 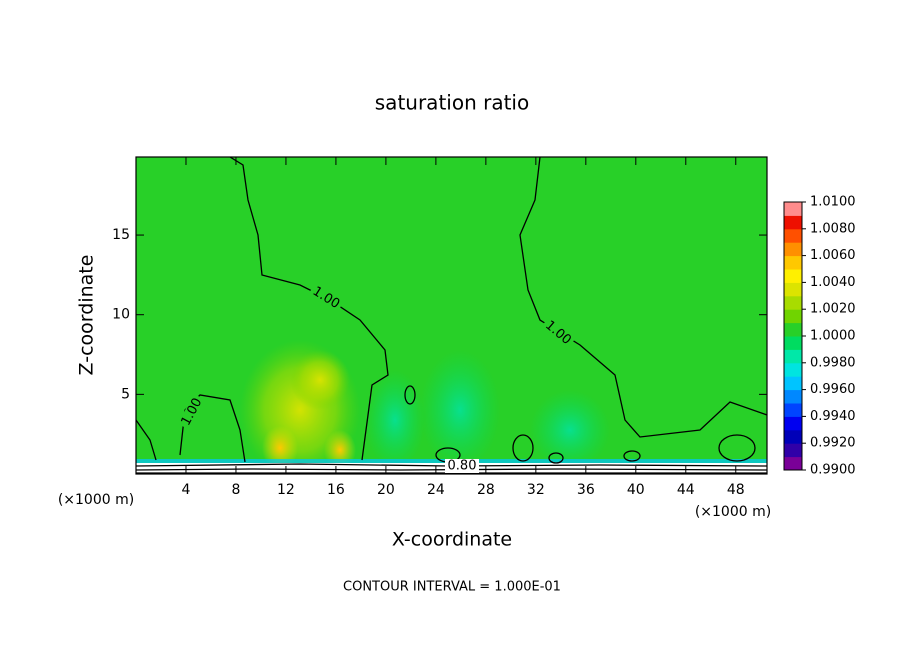 I want to click on colorbar-tick-label: 0.9980, so click(x=833, y=362).